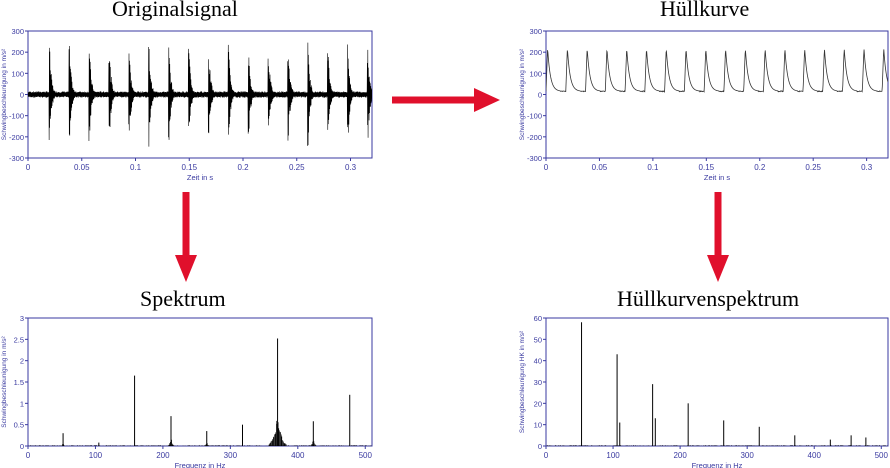  What do you see at coordinates (538, 382) in the screenshot?
I see `y-tick-label: 30` at bounding box center [538, 382].